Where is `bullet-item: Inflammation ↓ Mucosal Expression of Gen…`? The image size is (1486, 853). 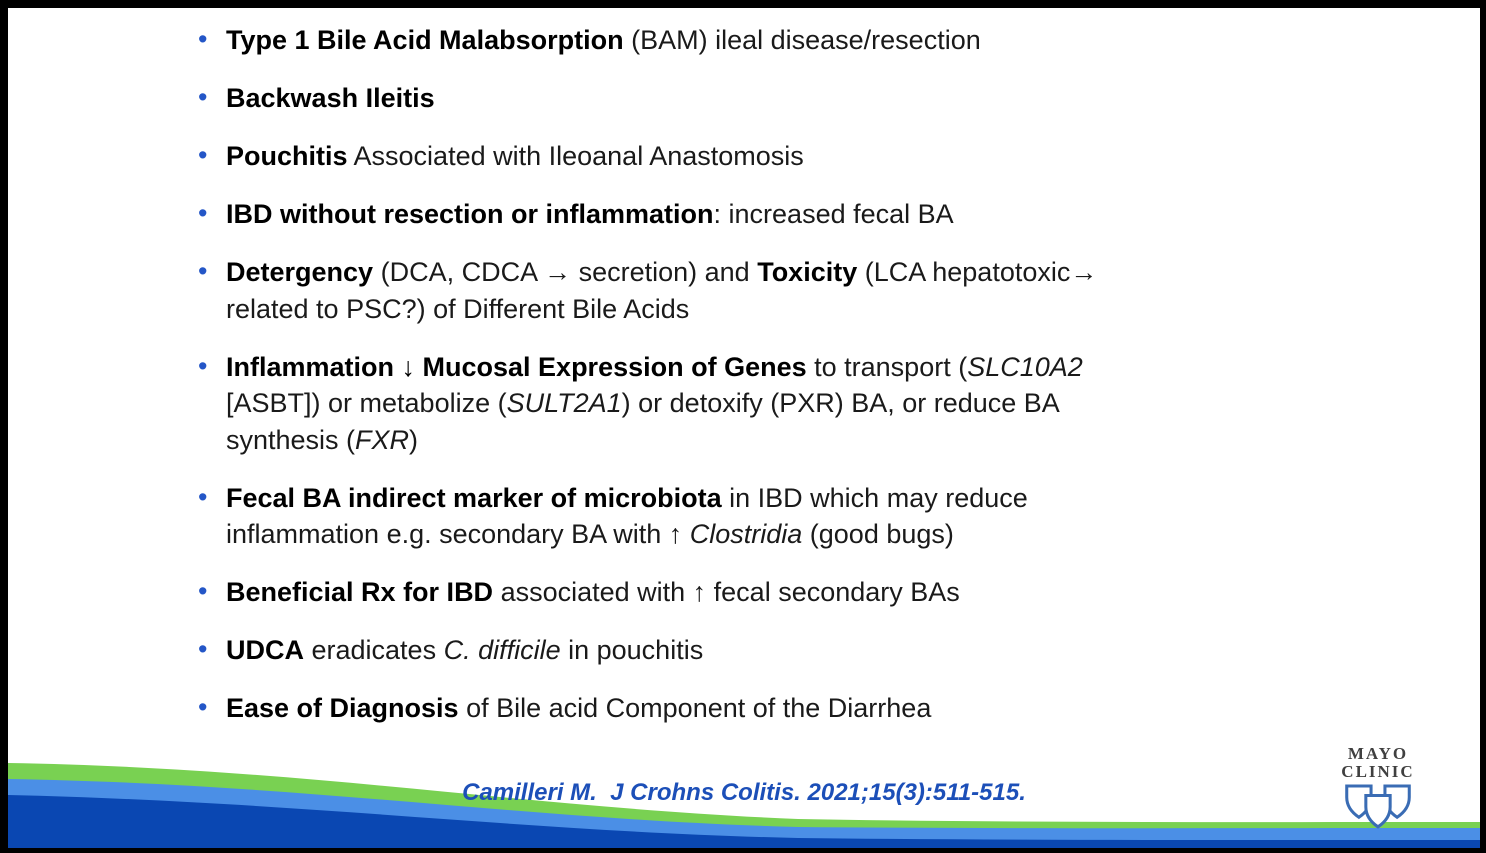
bullet-item: Inflammation ↓ Mucosal Expression of Gen… is located at coordinates (738, 403).